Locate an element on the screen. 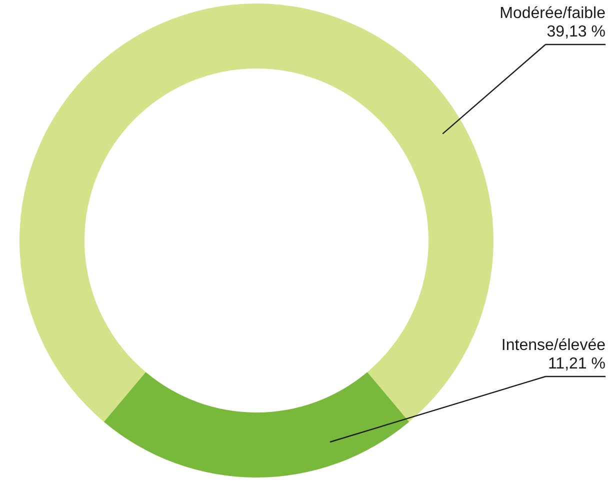 Image resolution: width=611 pixels, height=487 pixels. slice-label: Modérée/faible is located at coordinates (553, 13).